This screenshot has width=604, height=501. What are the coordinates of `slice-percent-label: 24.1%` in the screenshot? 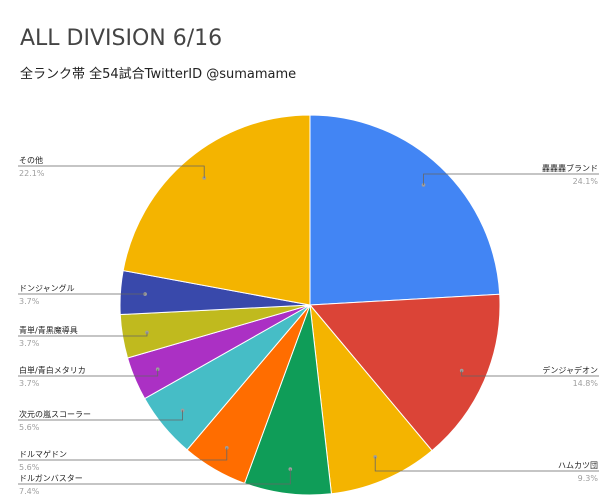 It's located at (586, 181).